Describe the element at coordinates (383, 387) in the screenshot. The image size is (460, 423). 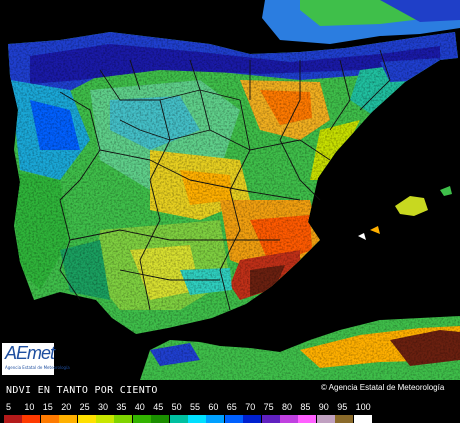
I see `copyright-credit: © Agencia Estatal de Meteorología` at that location.